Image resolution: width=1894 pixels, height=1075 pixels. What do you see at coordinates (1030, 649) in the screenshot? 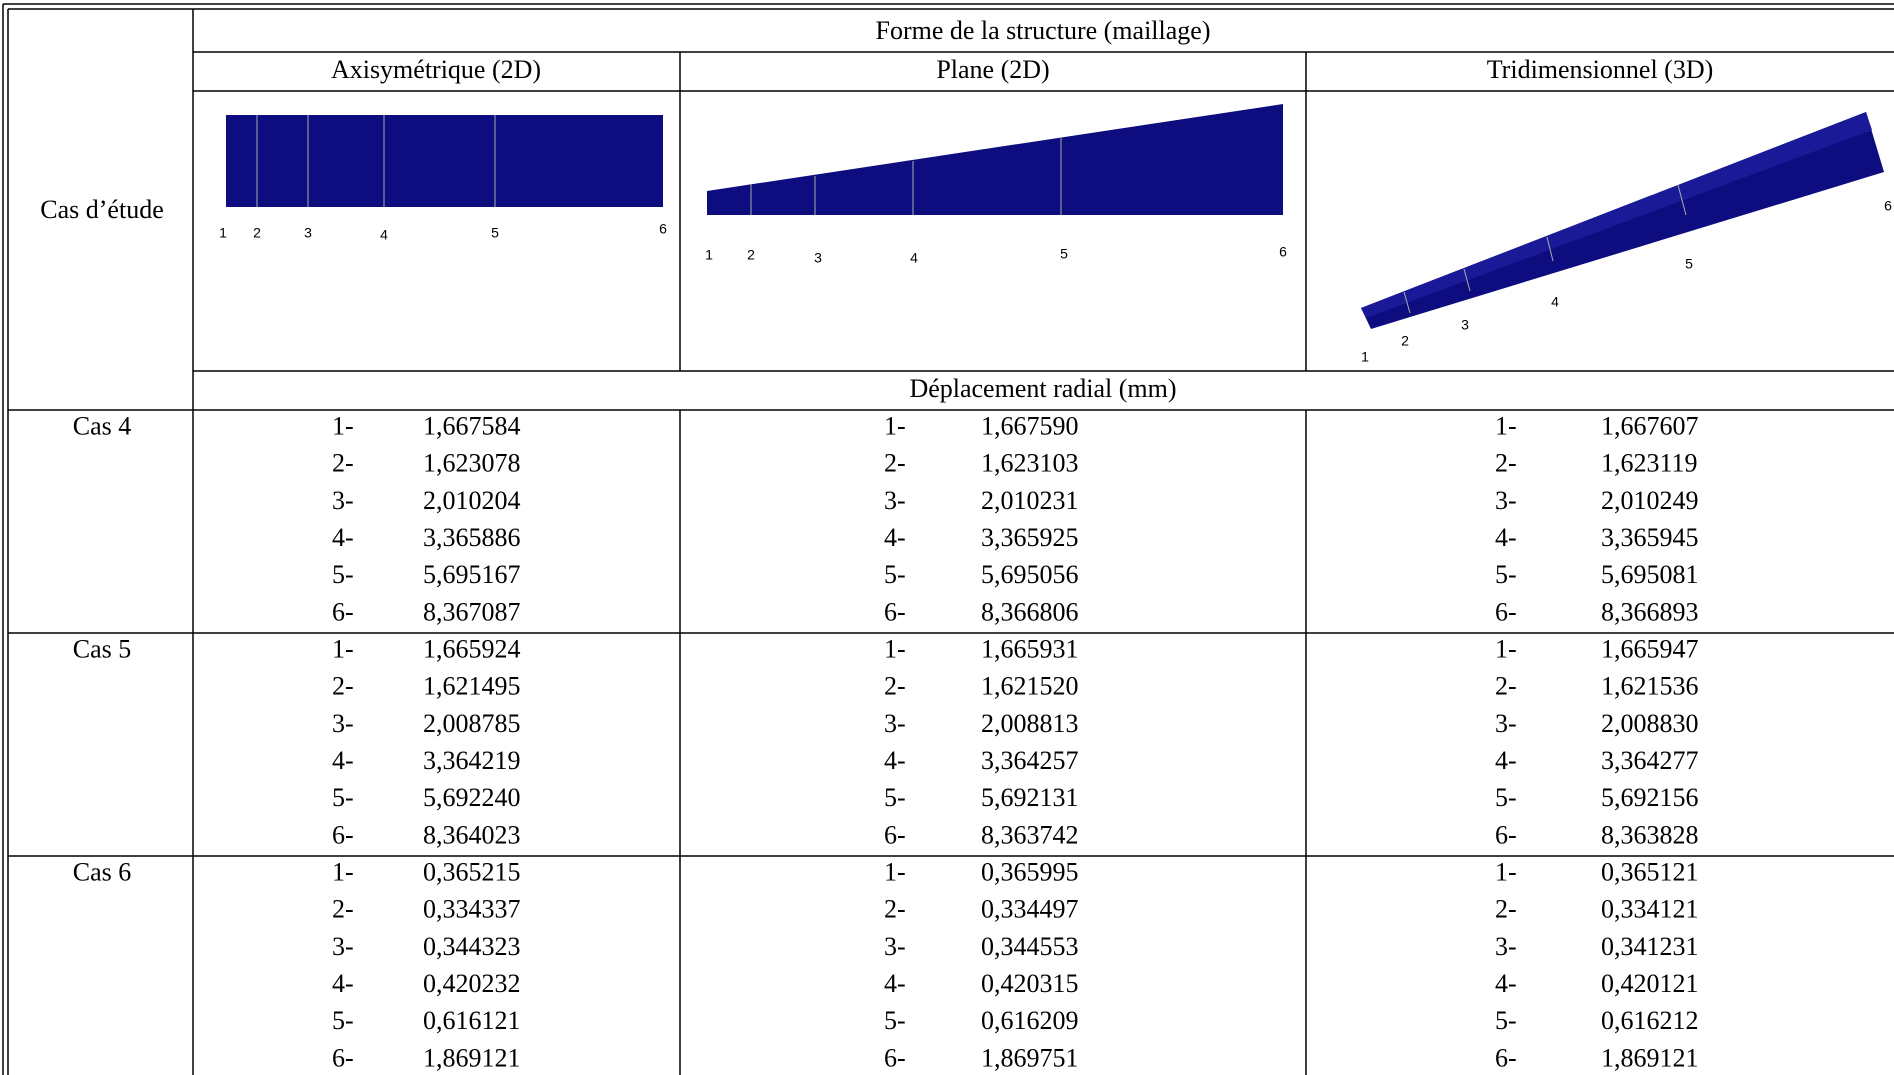
I see `displacement-value: 1,665931` at bounding box center [1030, 649].